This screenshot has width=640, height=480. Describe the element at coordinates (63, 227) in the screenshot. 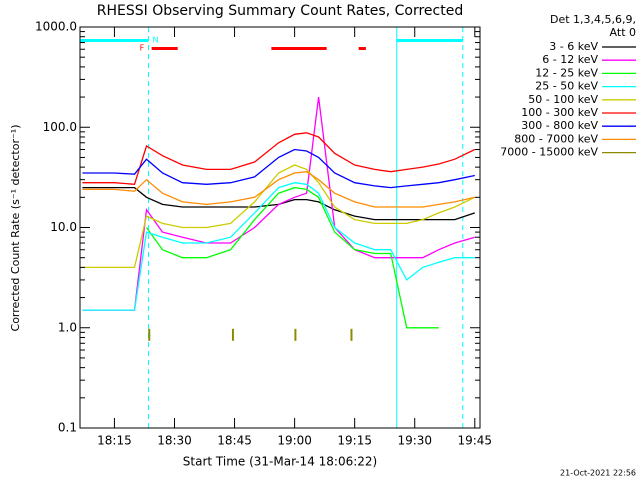

I see `y-tick-label: 10.0` at that location.